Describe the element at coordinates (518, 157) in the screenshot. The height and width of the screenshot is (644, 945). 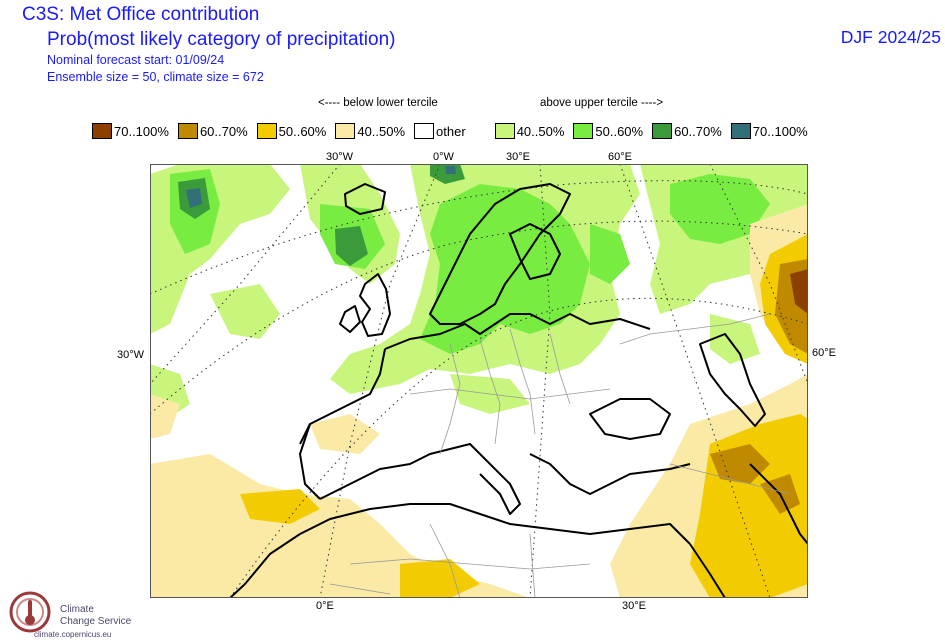
I see `lon-label-top: 30°E` at that location.